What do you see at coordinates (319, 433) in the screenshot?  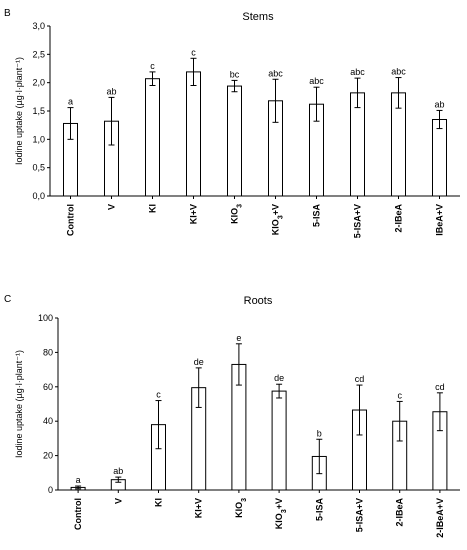 I see `significance-label: b` at bounding box center [319, 433].